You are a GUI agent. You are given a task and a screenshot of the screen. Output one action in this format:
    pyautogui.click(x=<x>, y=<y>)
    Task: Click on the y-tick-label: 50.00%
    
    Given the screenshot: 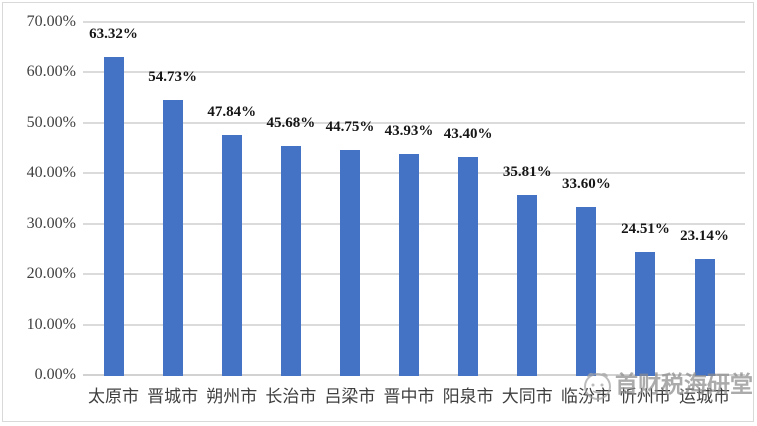 What is the action you would take?
    pyautogui.click(x=51, y=122)
    